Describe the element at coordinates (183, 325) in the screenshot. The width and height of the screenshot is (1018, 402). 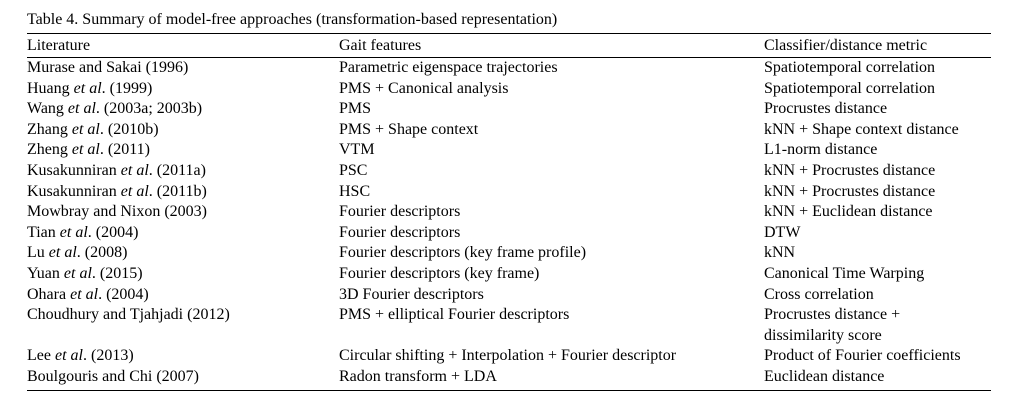
I see `cell-literature: Choudhury and Tjahjadi (2012)` at that location.